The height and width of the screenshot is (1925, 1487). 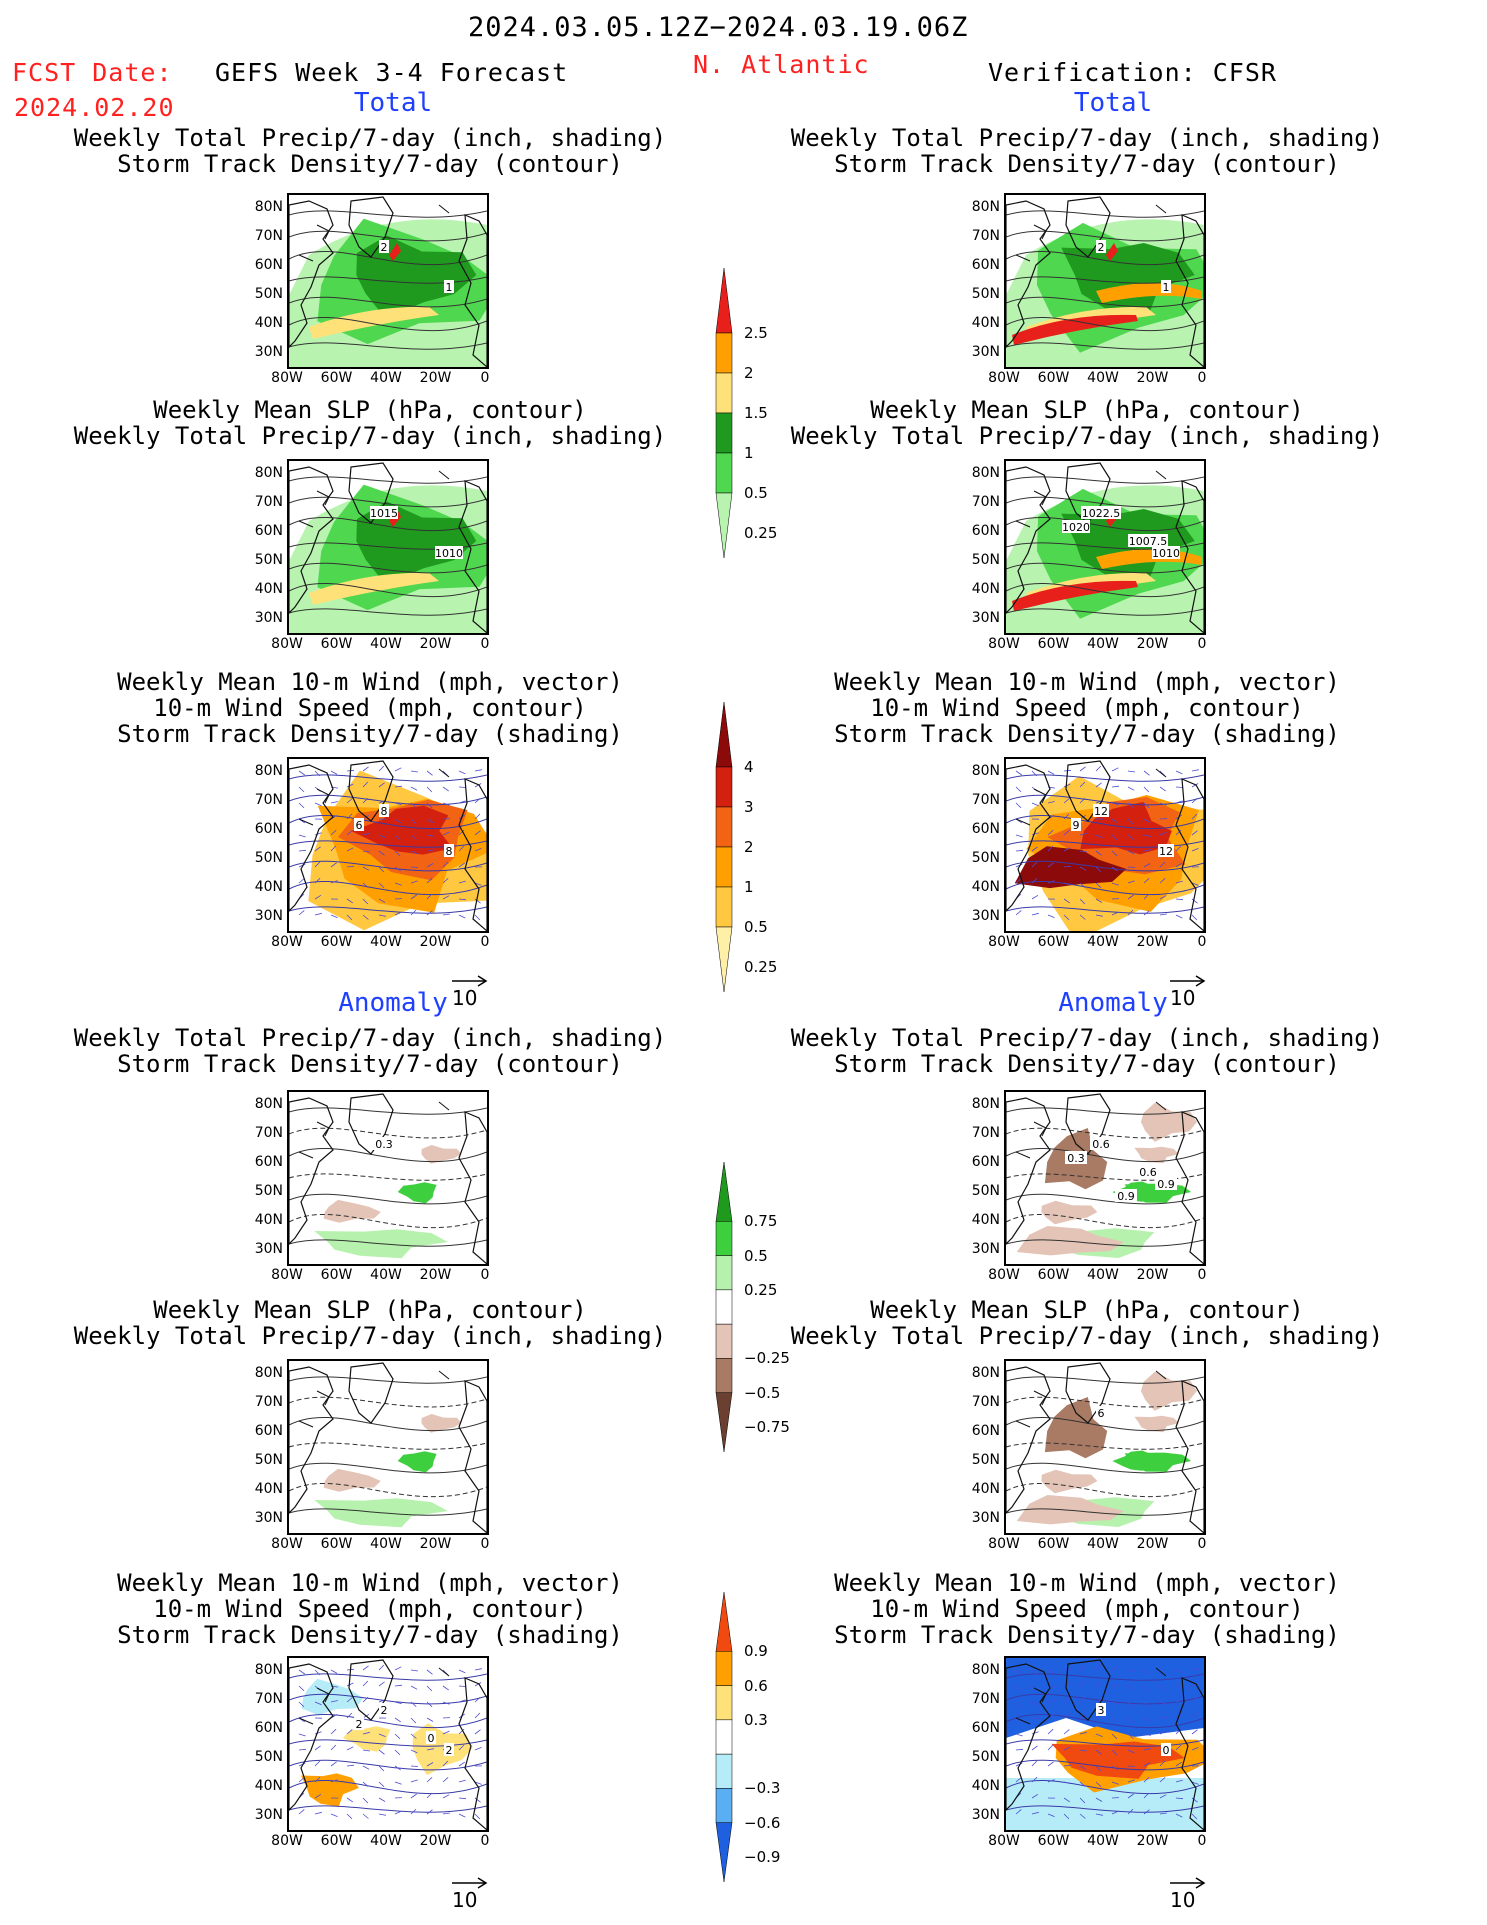 What do you see at coordinates (1148, 541) in the screenshot?
I see `contour-label: 1007.5` at bounding box center [1148, 541].